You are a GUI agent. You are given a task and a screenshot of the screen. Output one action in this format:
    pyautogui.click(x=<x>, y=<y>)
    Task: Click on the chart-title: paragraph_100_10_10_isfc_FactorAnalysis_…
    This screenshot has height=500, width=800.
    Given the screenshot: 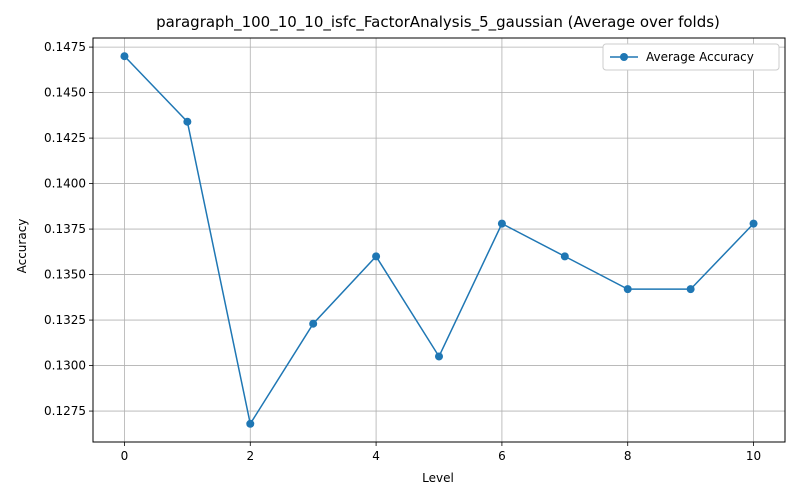 What is the action you would take?
    pyautogui.click(x=438, y=22)
    